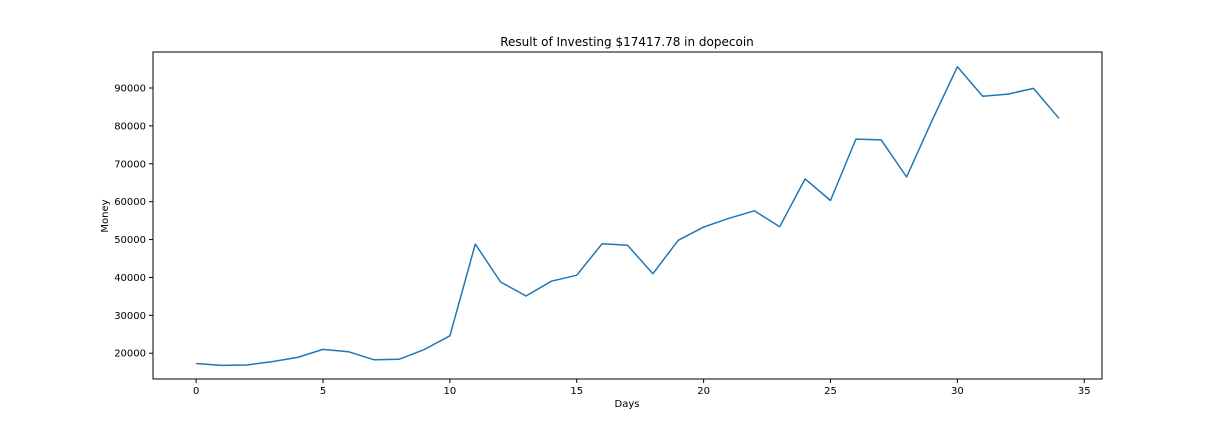  What do you see at coordinates (957, 391) in the screenshot?
I see `x-tick-label: 30` at bounding box center [957, 391].